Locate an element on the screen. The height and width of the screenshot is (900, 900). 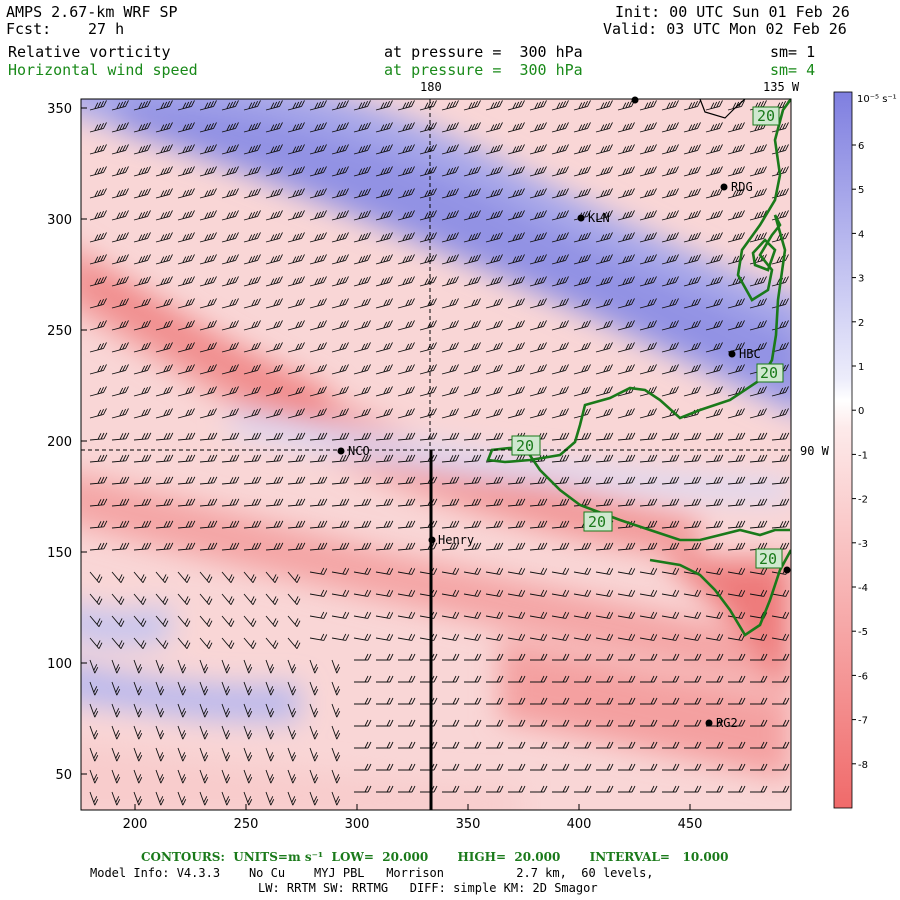
y-tick-label: 100 is located at coordinates (59, 664).